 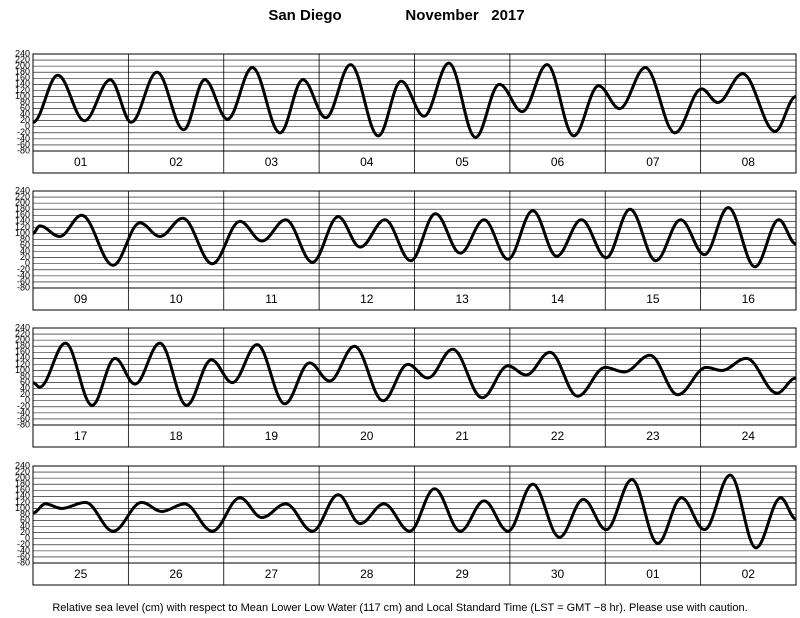 What do you see at coordinates (653, 162) in the screenshot?
I see `x-tick-label: 07` at bounding box center [653, 162].